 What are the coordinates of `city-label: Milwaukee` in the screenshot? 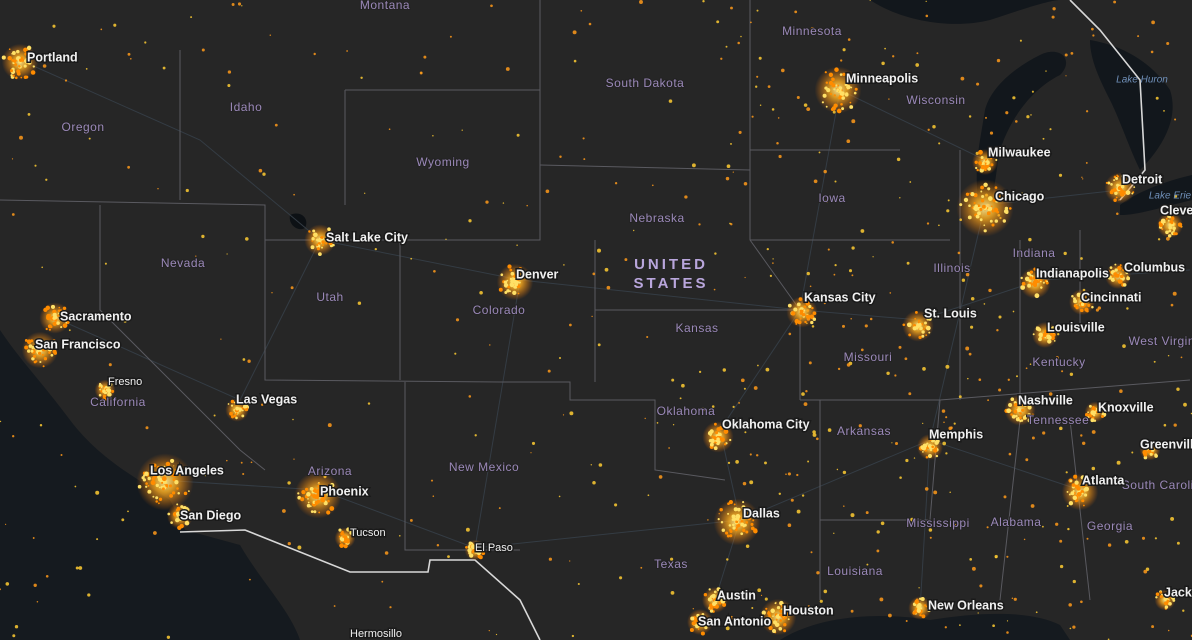 It's located at (1019, 152).